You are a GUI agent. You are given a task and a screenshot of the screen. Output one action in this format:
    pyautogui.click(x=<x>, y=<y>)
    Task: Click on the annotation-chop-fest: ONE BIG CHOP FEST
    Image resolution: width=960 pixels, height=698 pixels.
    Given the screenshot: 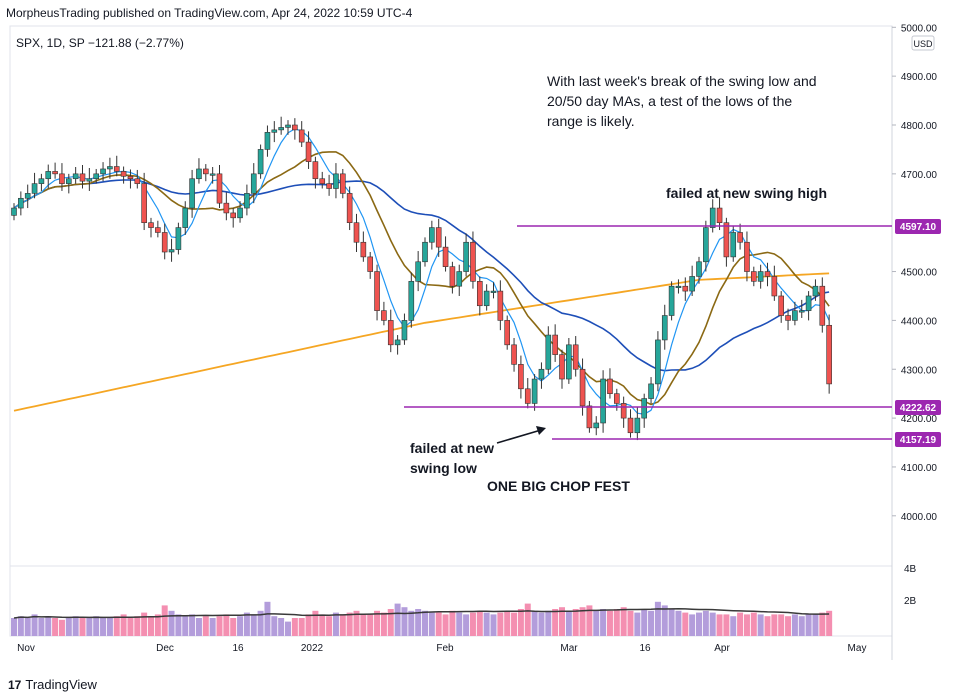 What is the action you would take?
    pyautogui.click(x=558, y=486)
    